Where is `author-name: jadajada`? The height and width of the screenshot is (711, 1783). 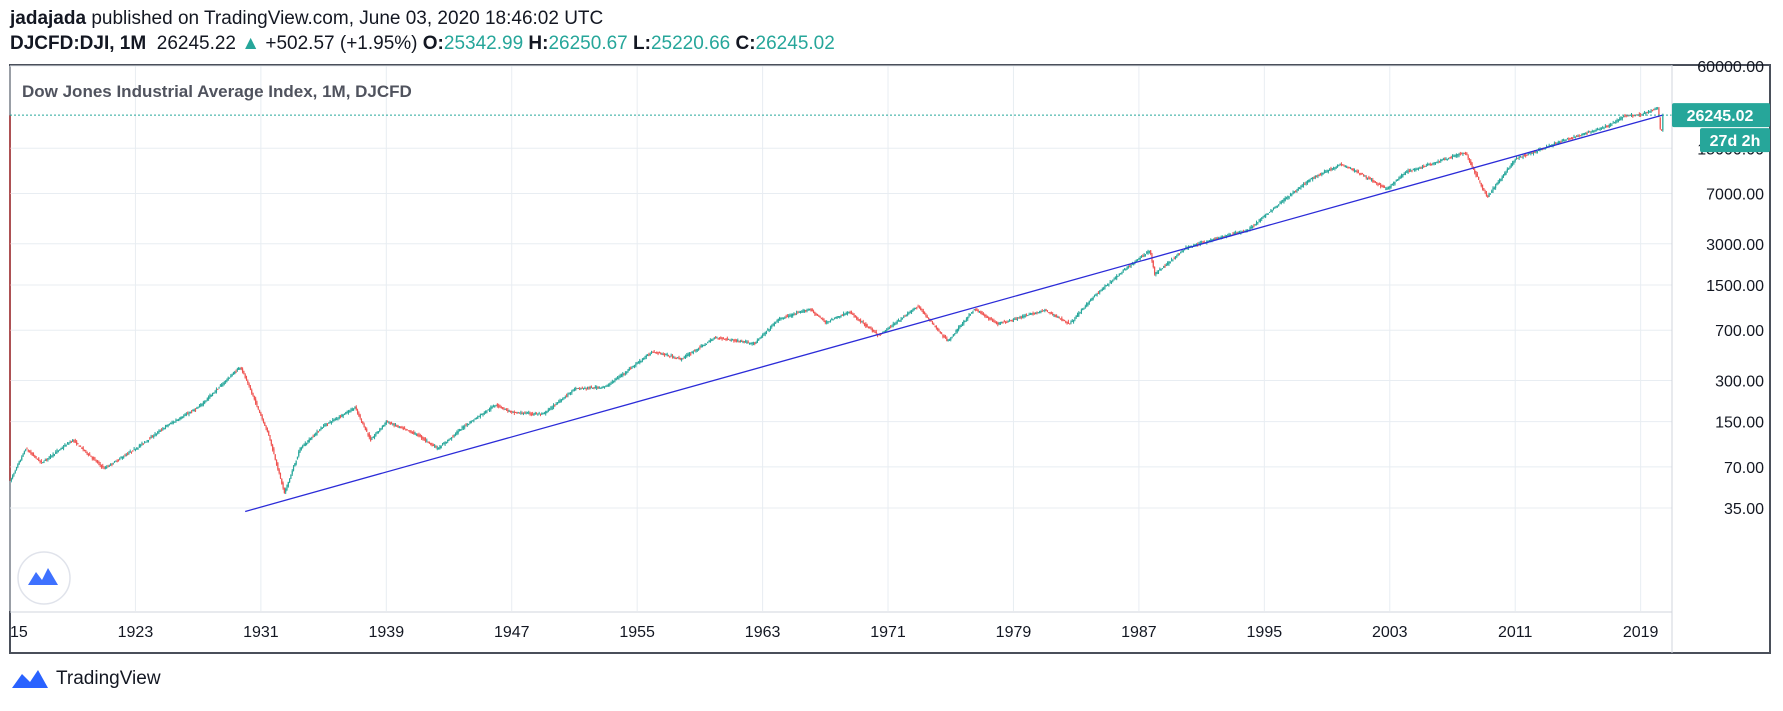 author-name: jadajada is located at coordinates (48, 18).